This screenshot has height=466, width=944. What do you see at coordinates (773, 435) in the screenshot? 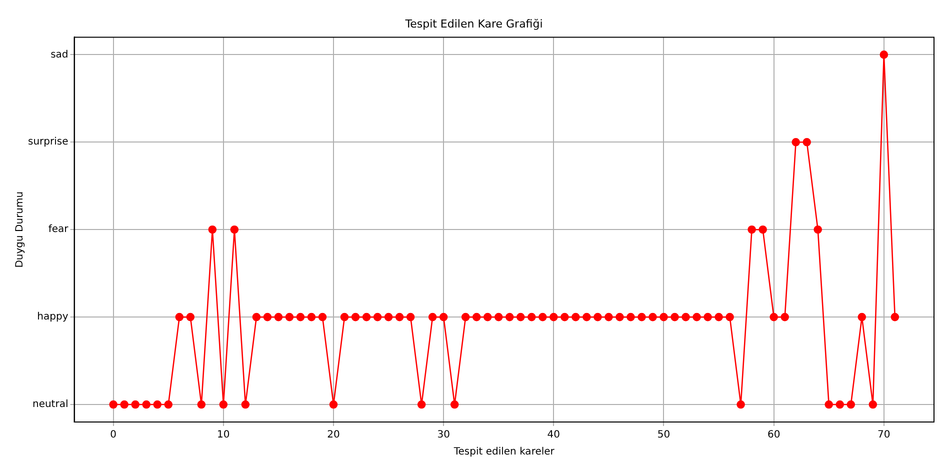
I see `x-tick-label: 60` at bounding box center [773, 435].